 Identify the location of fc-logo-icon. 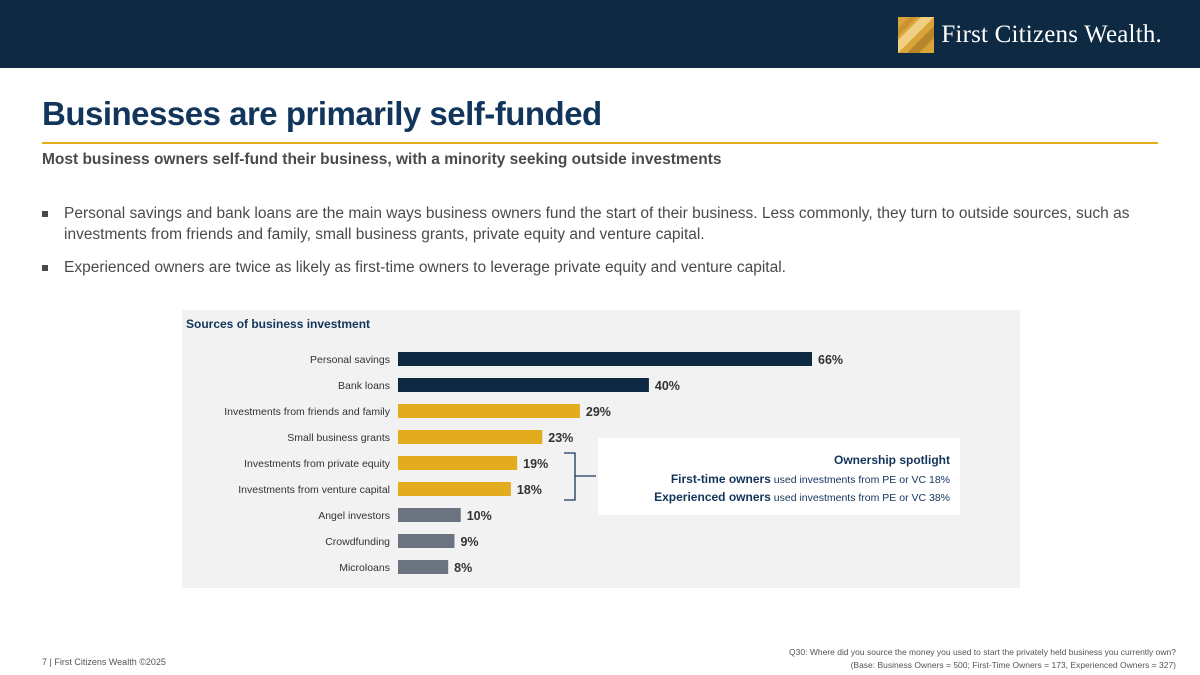
(916, 35).